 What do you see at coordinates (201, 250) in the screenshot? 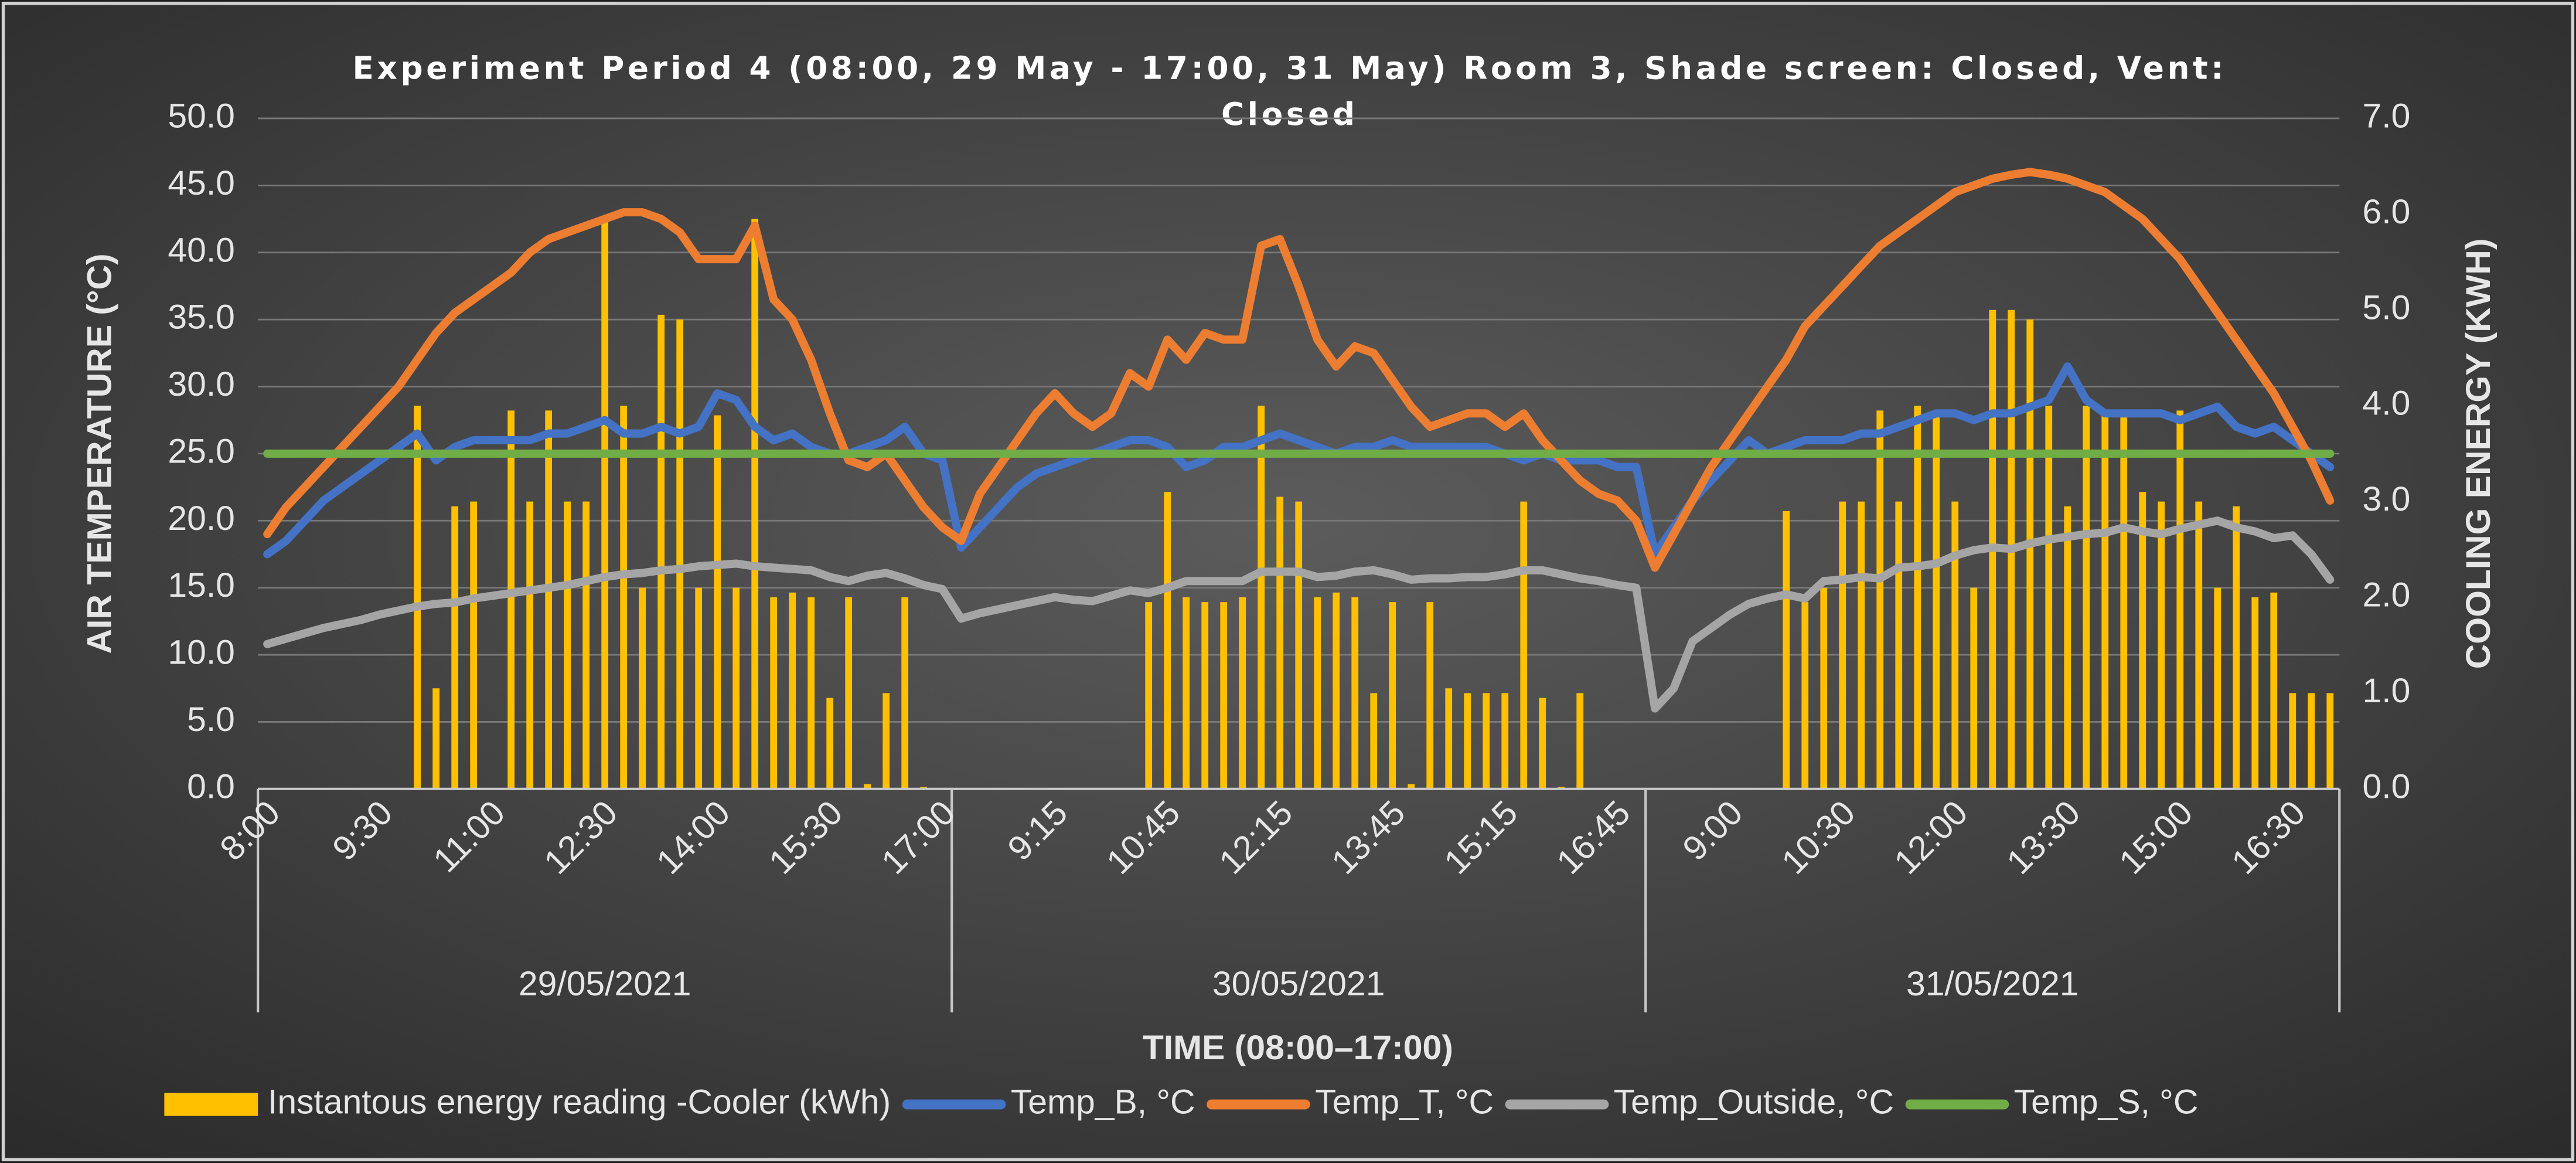
I see `y-tick-label: 40.0` at bounding box center [201, 250].